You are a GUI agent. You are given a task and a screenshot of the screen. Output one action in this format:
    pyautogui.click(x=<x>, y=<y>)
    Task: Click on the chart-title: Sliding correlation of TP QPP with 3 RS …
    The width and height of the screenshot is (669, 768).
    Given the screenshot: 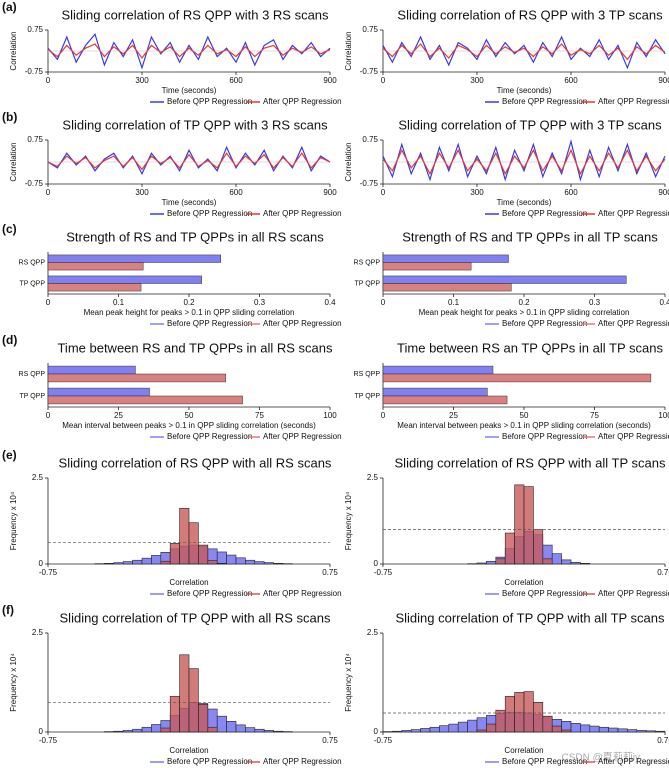 What is the action you would take?
    pyautogui.click(x=195, y=124)
    